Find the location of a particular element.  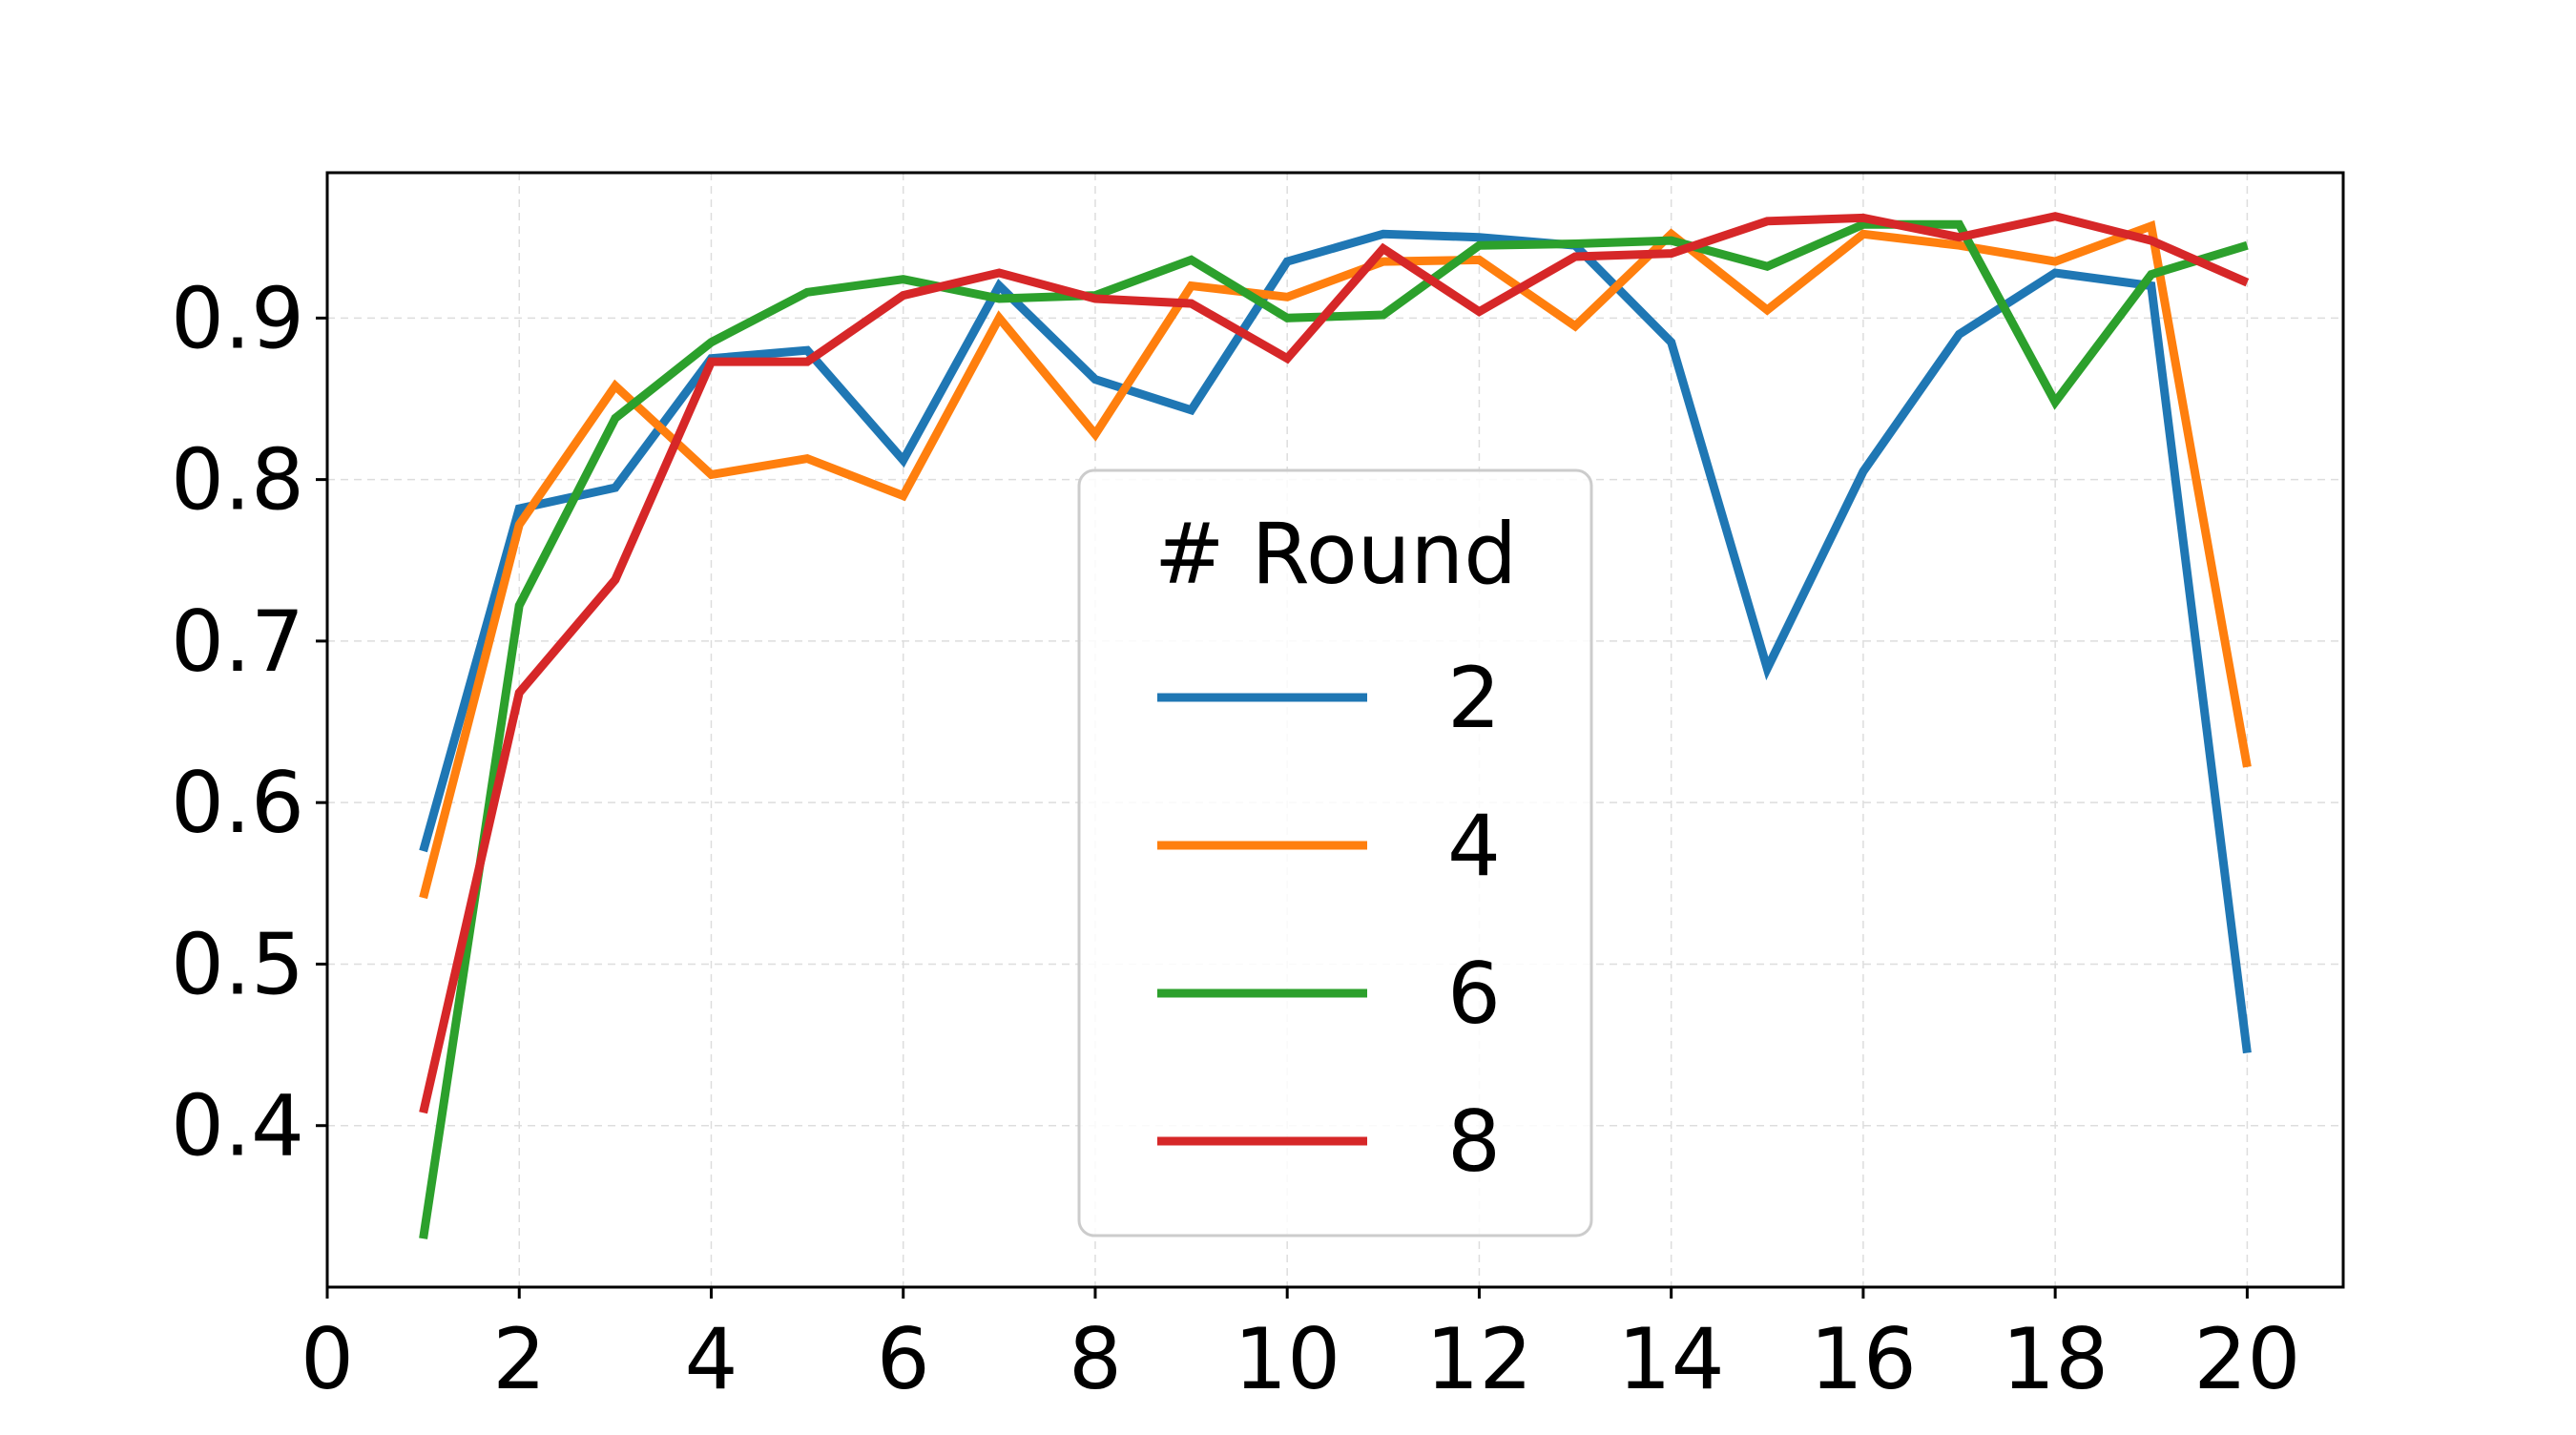

x-tick-label: 10 is located at coordinates (1287, 1359).